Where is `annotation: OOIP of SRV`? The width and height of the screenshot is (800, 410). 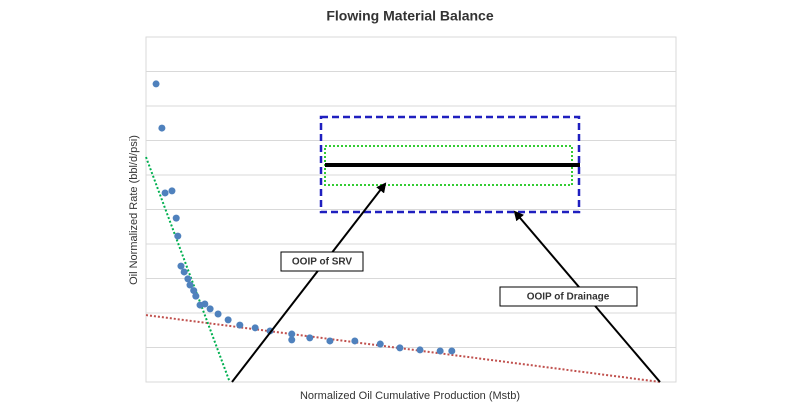
annotation: OOIP of SRV is located at coordinates (322, 262).